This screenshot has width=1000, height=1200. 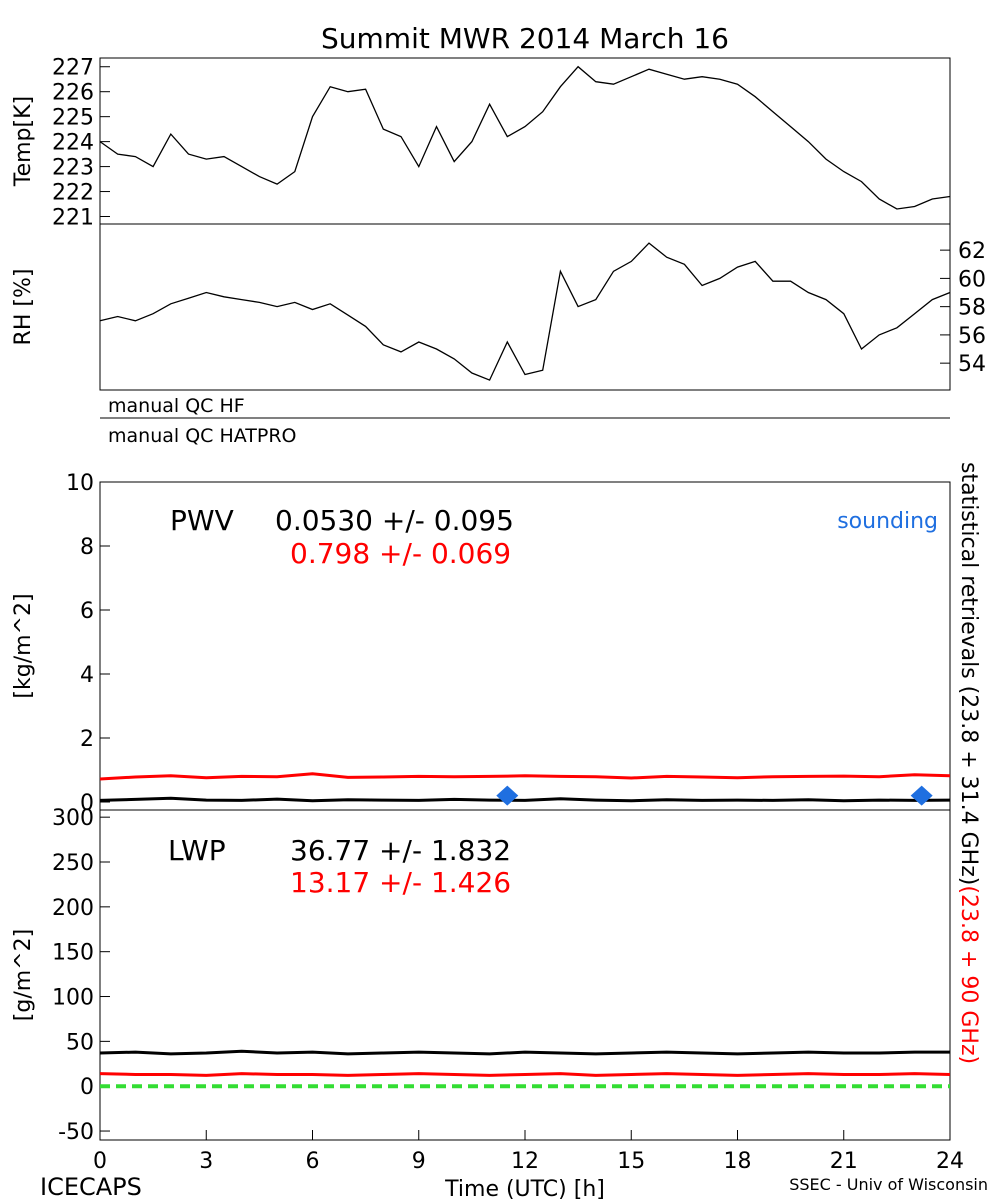 What do you see at coordinates (91, 1186) in the screenshot?
I see `footer-left: ICECAPS` at bounding box center [91, 1186].